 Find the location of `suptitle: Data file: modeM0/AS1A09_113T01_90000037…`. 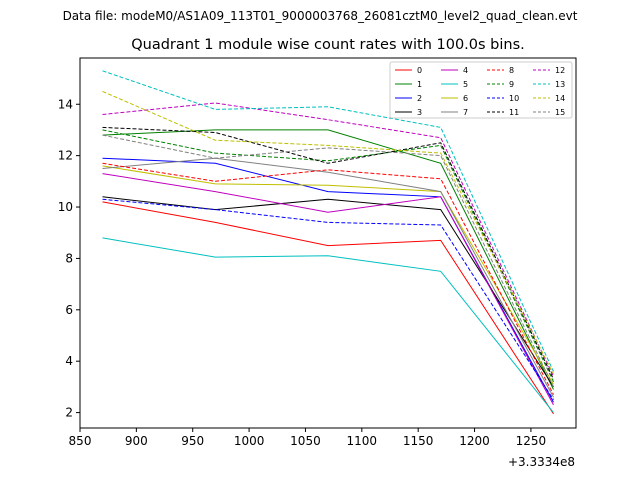

suptitle: Data file: modeM0/AS1A09_113T01_90000037… is located at coordinates (320, 16).